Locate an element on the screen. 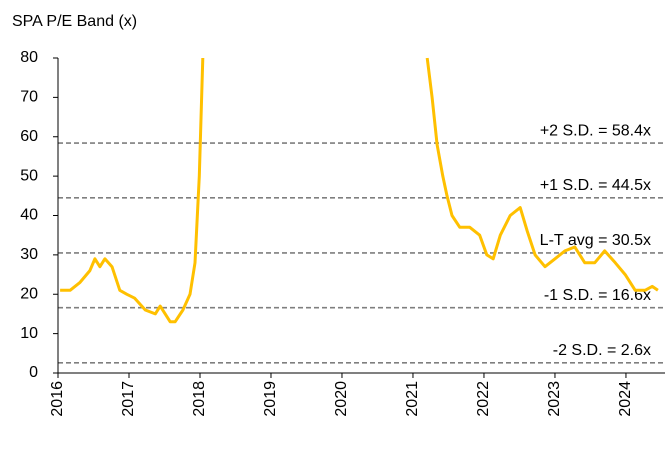 Image resolution: width=669 pixels, height=459 pixels. y-tick-label: 80 is located at coordinates (29, 57).